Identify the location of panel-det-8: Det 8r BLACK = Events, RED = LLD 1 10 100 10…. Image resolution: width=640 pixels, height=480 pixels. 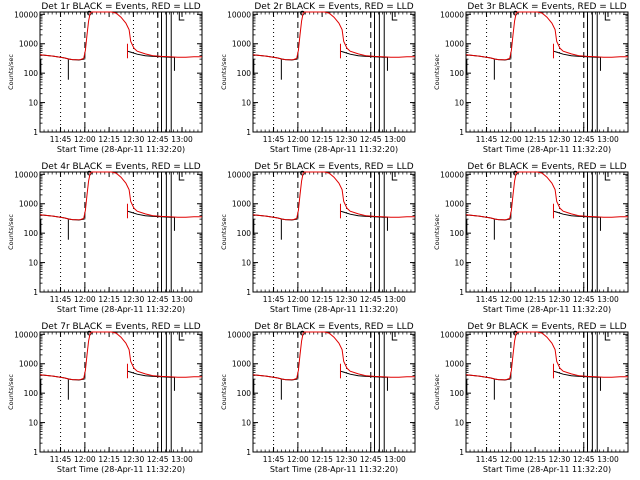
(318, 398).